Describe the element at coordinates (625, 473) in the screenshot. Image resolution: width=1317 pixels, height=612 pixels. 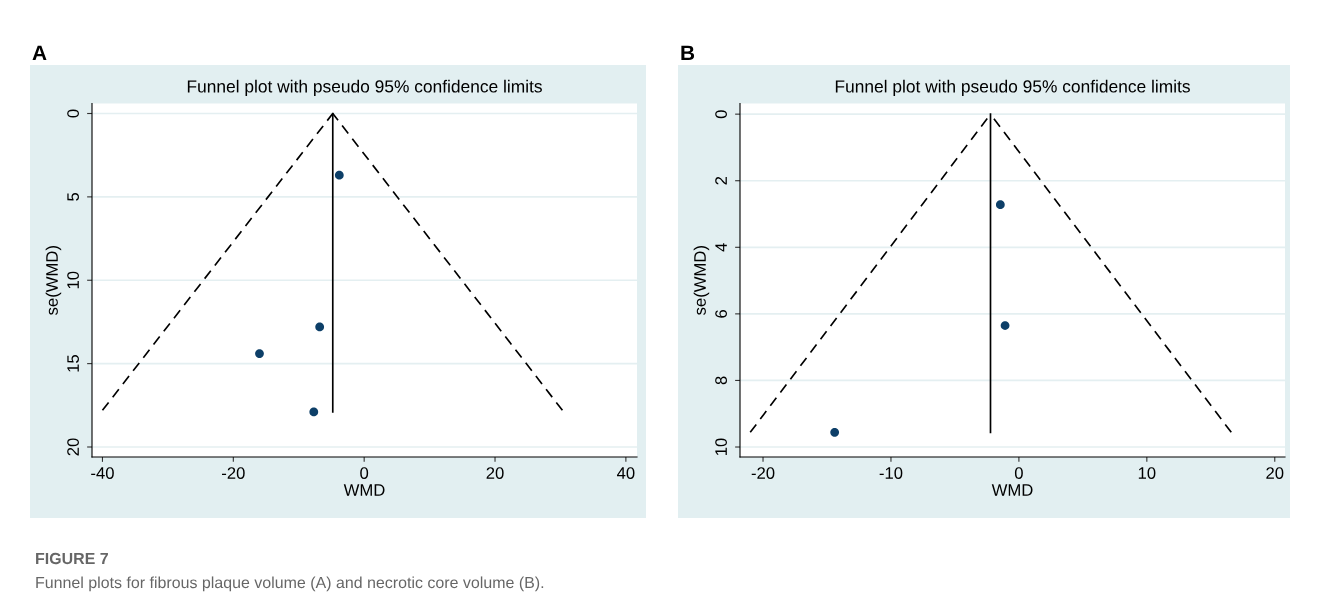
I see `x-tick-label: 40` at that location.